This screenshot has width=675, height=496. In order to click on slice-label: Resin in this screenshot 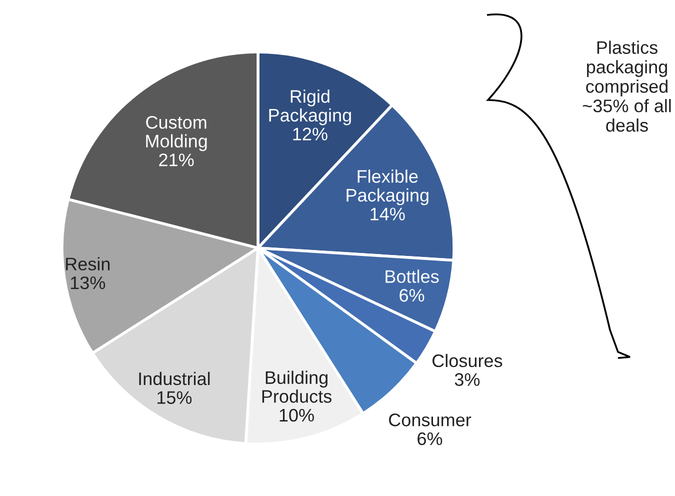, I will do `click(88, 263)`.